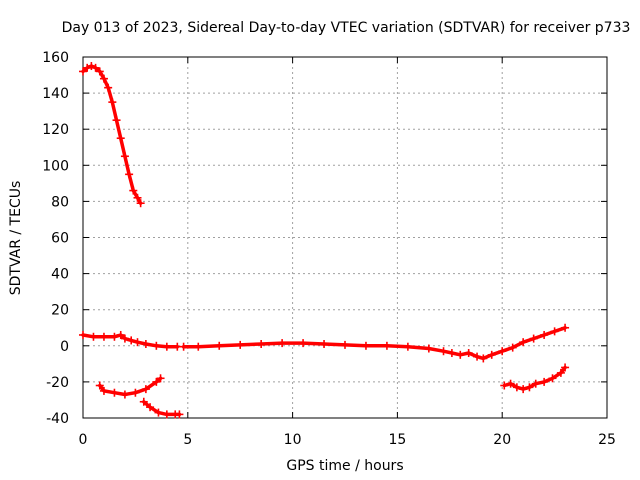  I want to click on x-tick-label: 0, so click(83, 440).